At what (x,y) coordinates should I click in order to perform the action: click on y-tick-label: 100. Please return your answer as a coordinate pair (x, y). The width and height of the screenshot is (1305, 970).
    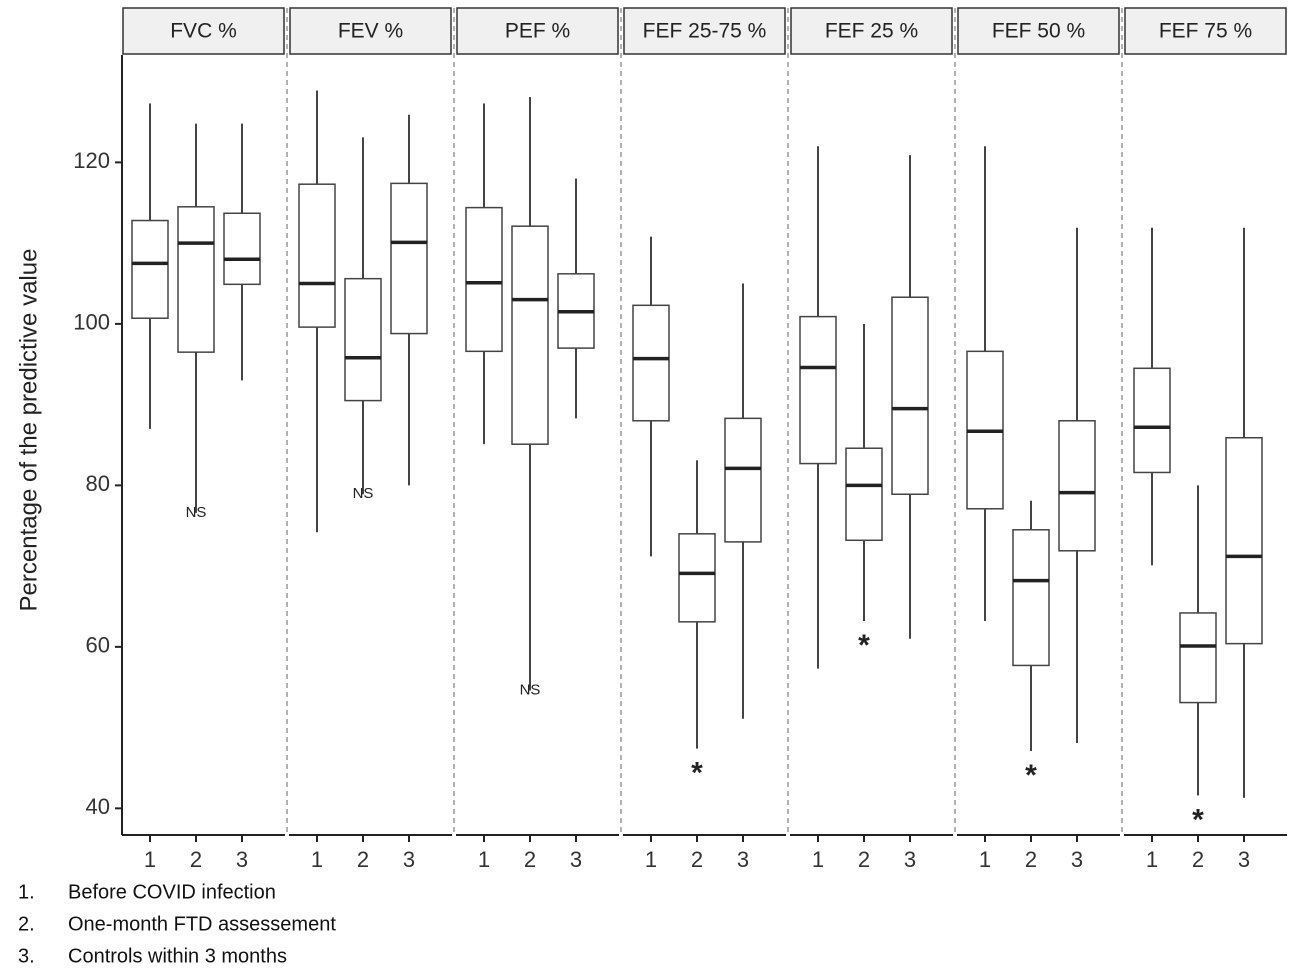
    Looking at the image, I should click on (91, 322).